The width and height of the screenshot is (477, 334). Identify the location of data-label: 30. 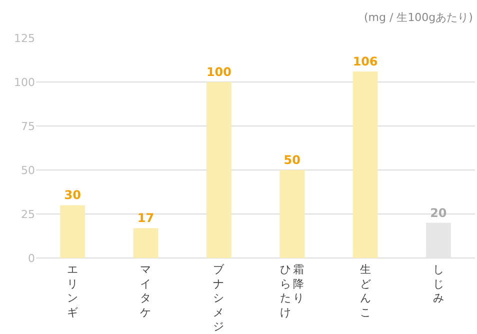
(72, 195).